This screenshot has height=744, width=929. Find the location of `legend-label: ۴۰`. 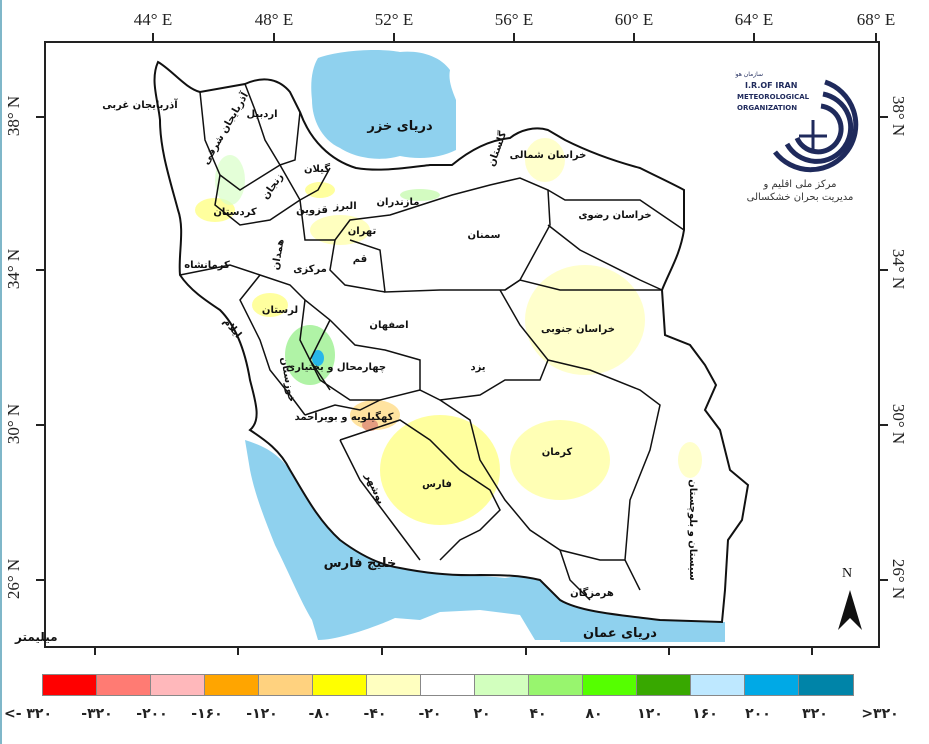

legend-label: ۴۰ is located at coordinates (538, 714).